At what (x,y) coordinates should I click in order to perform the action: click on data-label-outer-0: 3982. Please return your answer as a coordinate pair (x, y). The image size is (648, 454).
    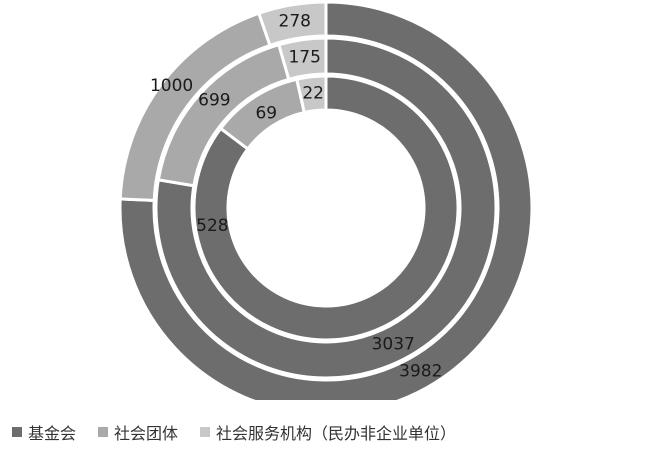
    Looking at the image, I should click on (420, 372).